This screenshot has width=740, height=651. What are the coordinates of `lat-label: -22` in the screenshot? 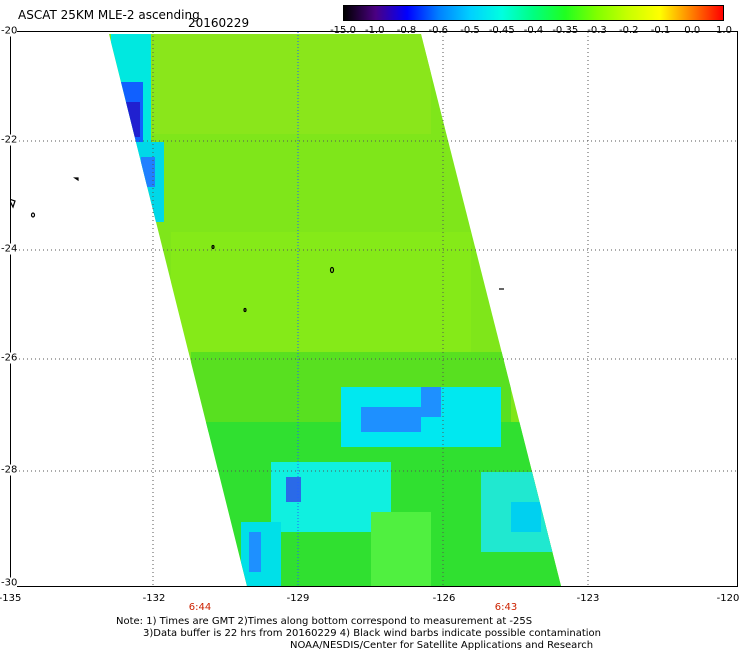 It's located at (9, 140).